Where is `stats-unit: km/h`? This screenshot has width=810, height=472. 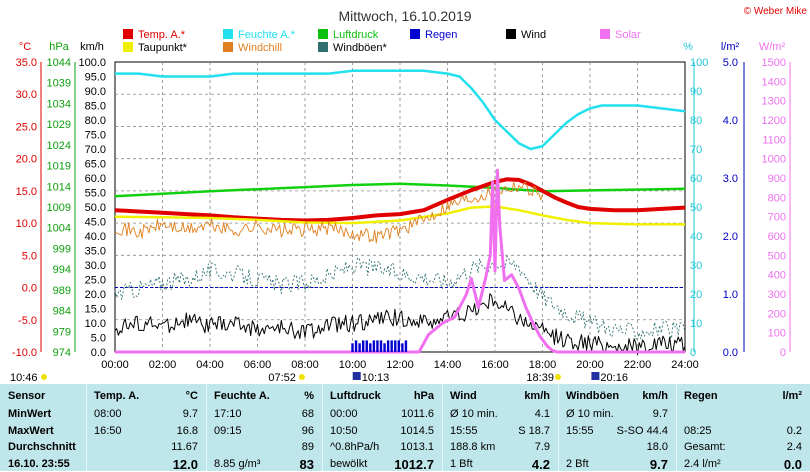 stats-unit: km/h is located at coordinates (655, 396).